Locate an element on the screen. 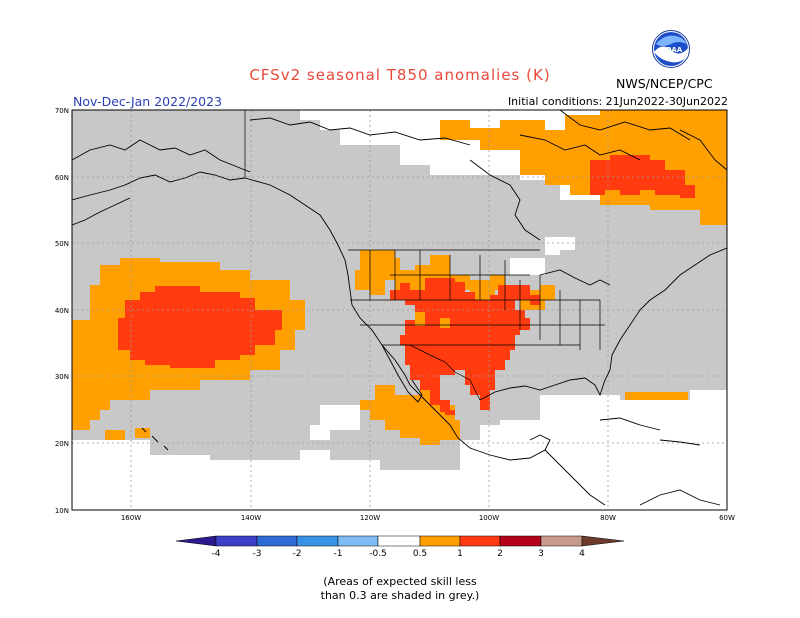 The image size is (800, 618). lat-label: 50N is located at coordinates (62, 244).